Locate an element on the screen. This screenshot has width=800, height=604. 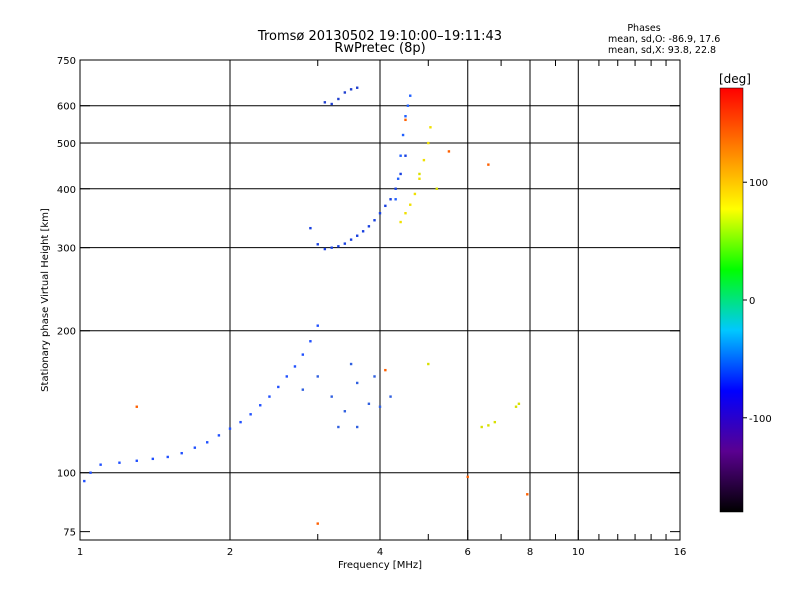
x-tick-label: 1 is located at coordinates (80, 552).